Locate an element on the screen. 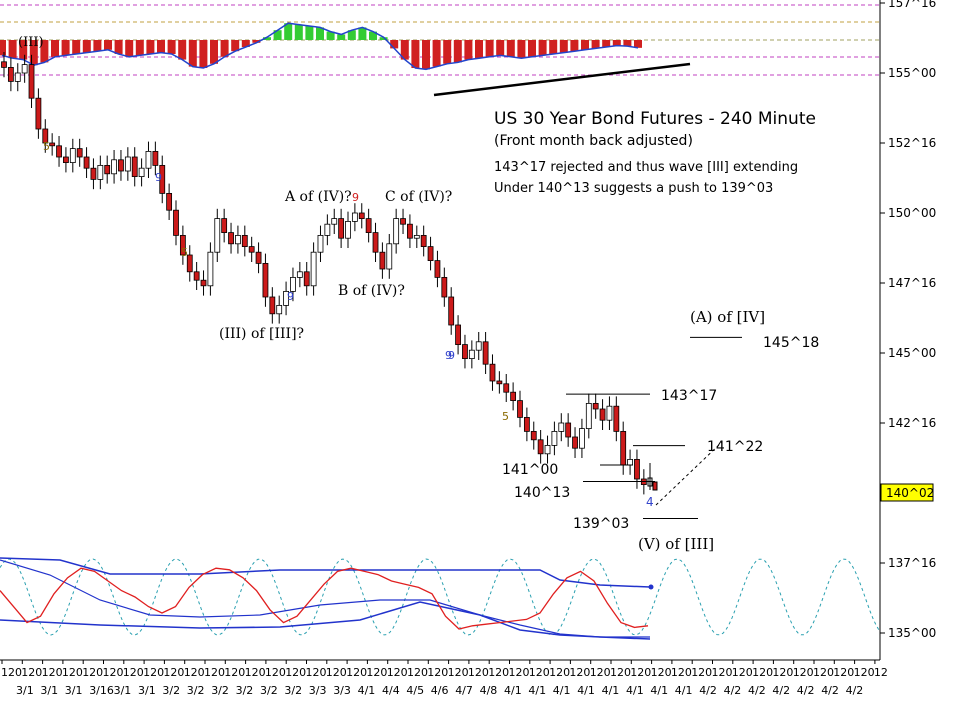  y-tick-label: 155^00 is located at coordinates (912, 73).